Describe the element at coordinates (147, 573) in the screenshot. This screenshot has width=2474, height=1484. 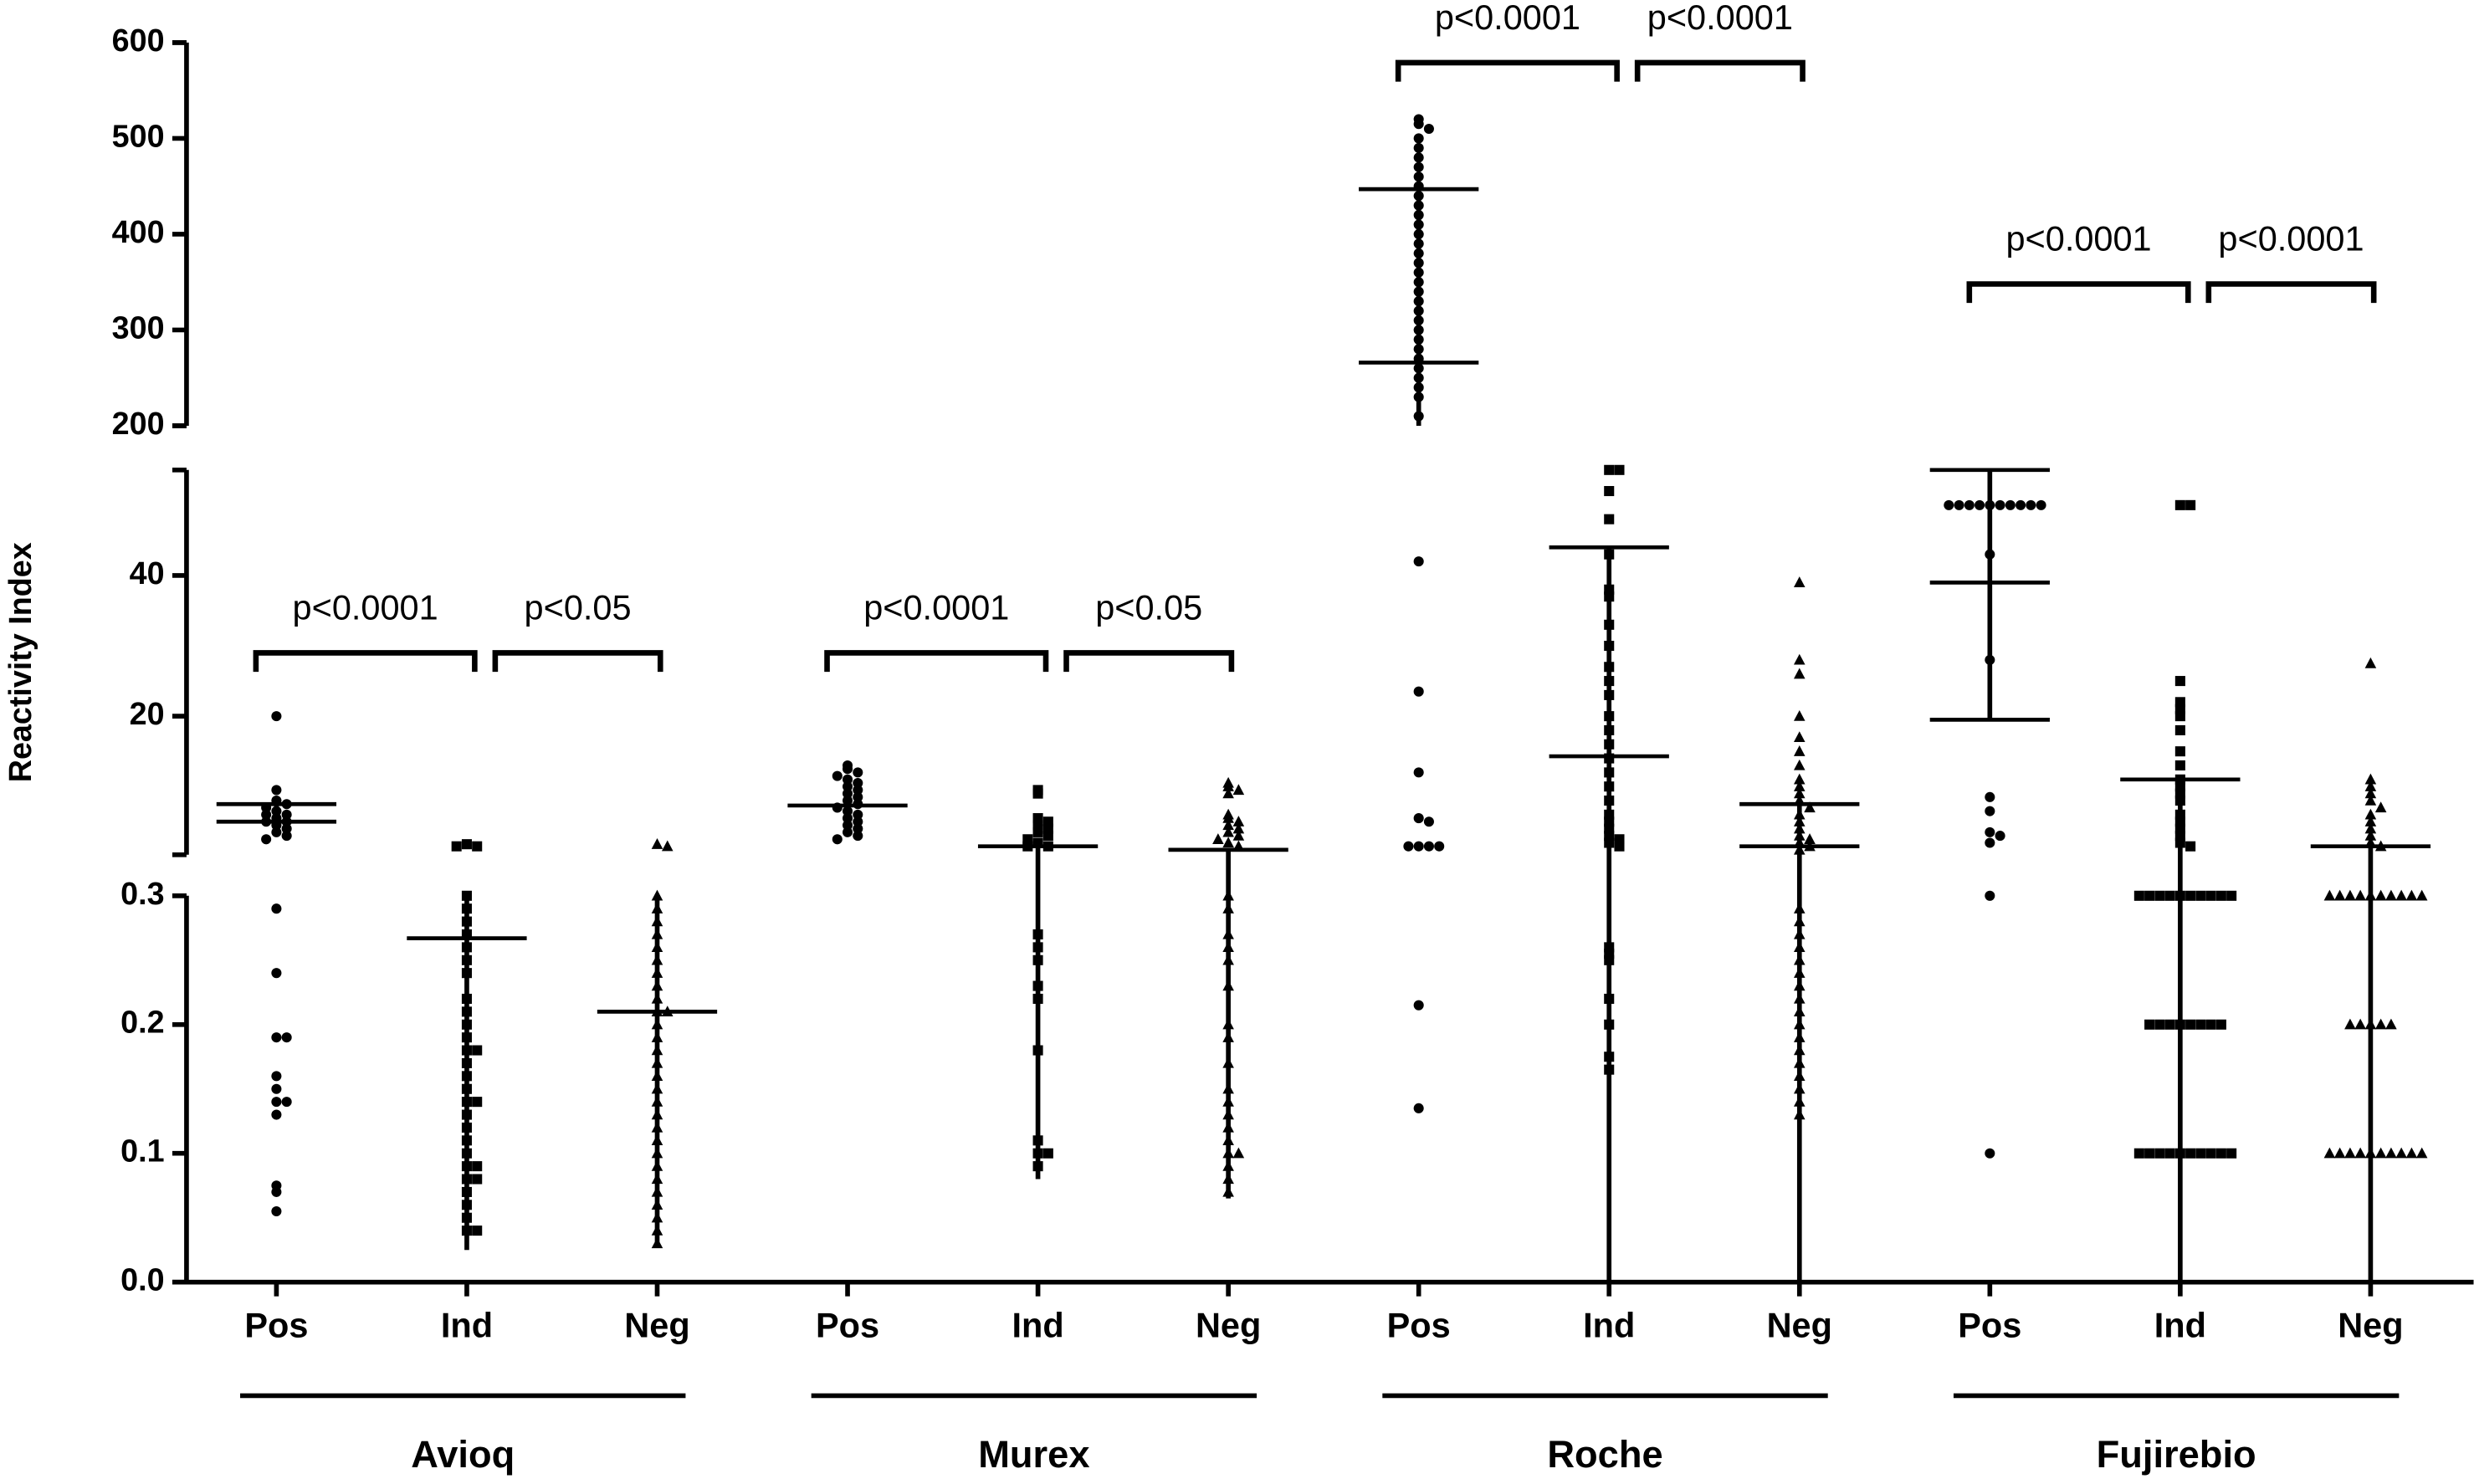
I see `y-tick-label: 40` at that location.